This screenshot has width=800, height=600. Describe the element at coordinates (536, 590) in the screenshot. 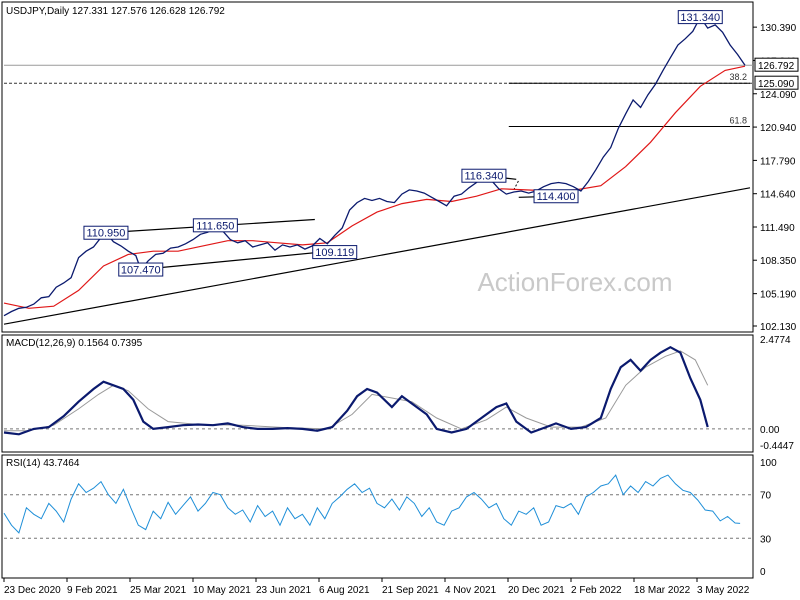

I see `x-tick-label: 20 Dec 2021` at that location.